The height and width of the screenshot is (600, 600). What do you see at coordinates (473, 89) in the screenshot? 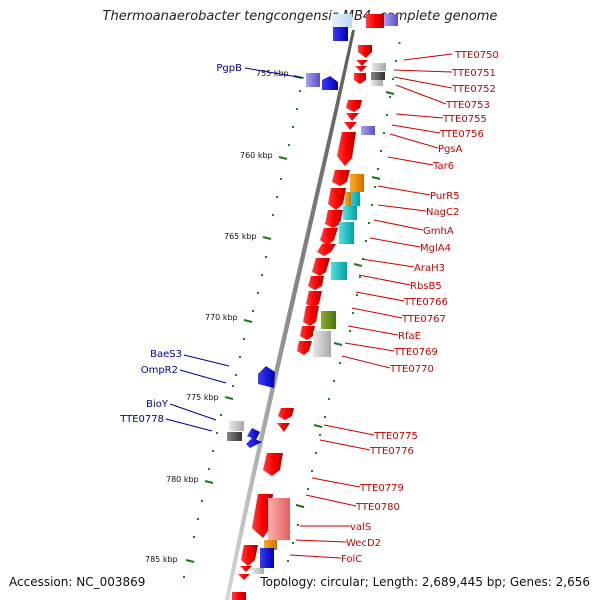
I see `gene-label: TTE0752` at bounding box center [473, 89].